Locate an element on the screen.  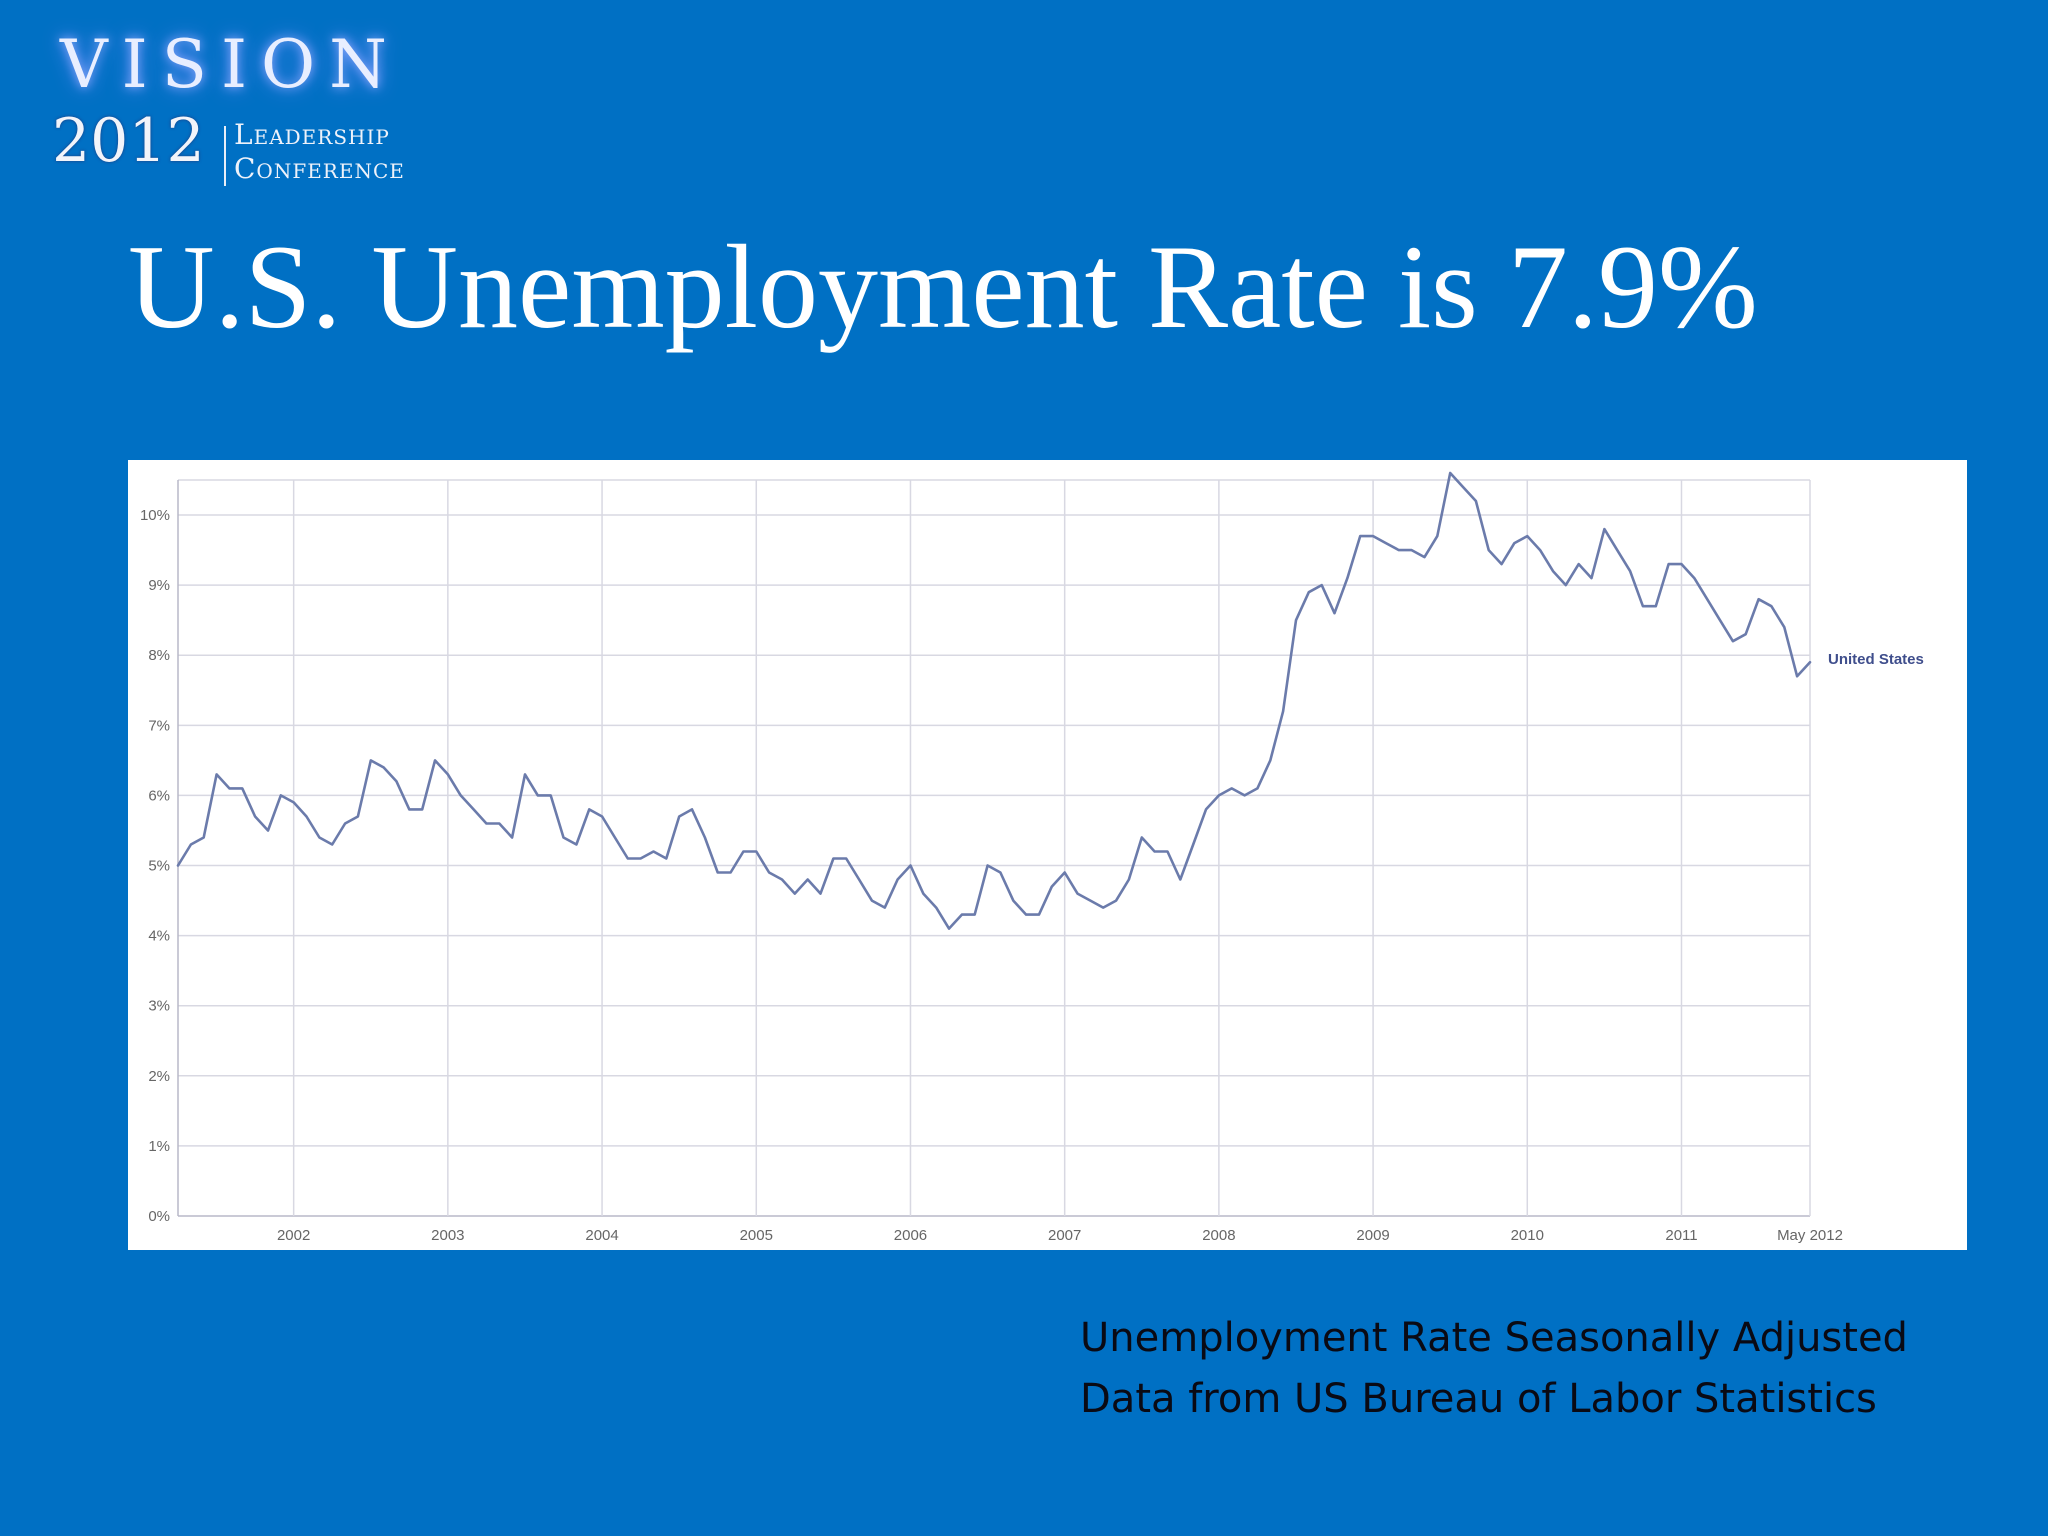
y-tick-label: 9% is located at coordinates (159, 585).